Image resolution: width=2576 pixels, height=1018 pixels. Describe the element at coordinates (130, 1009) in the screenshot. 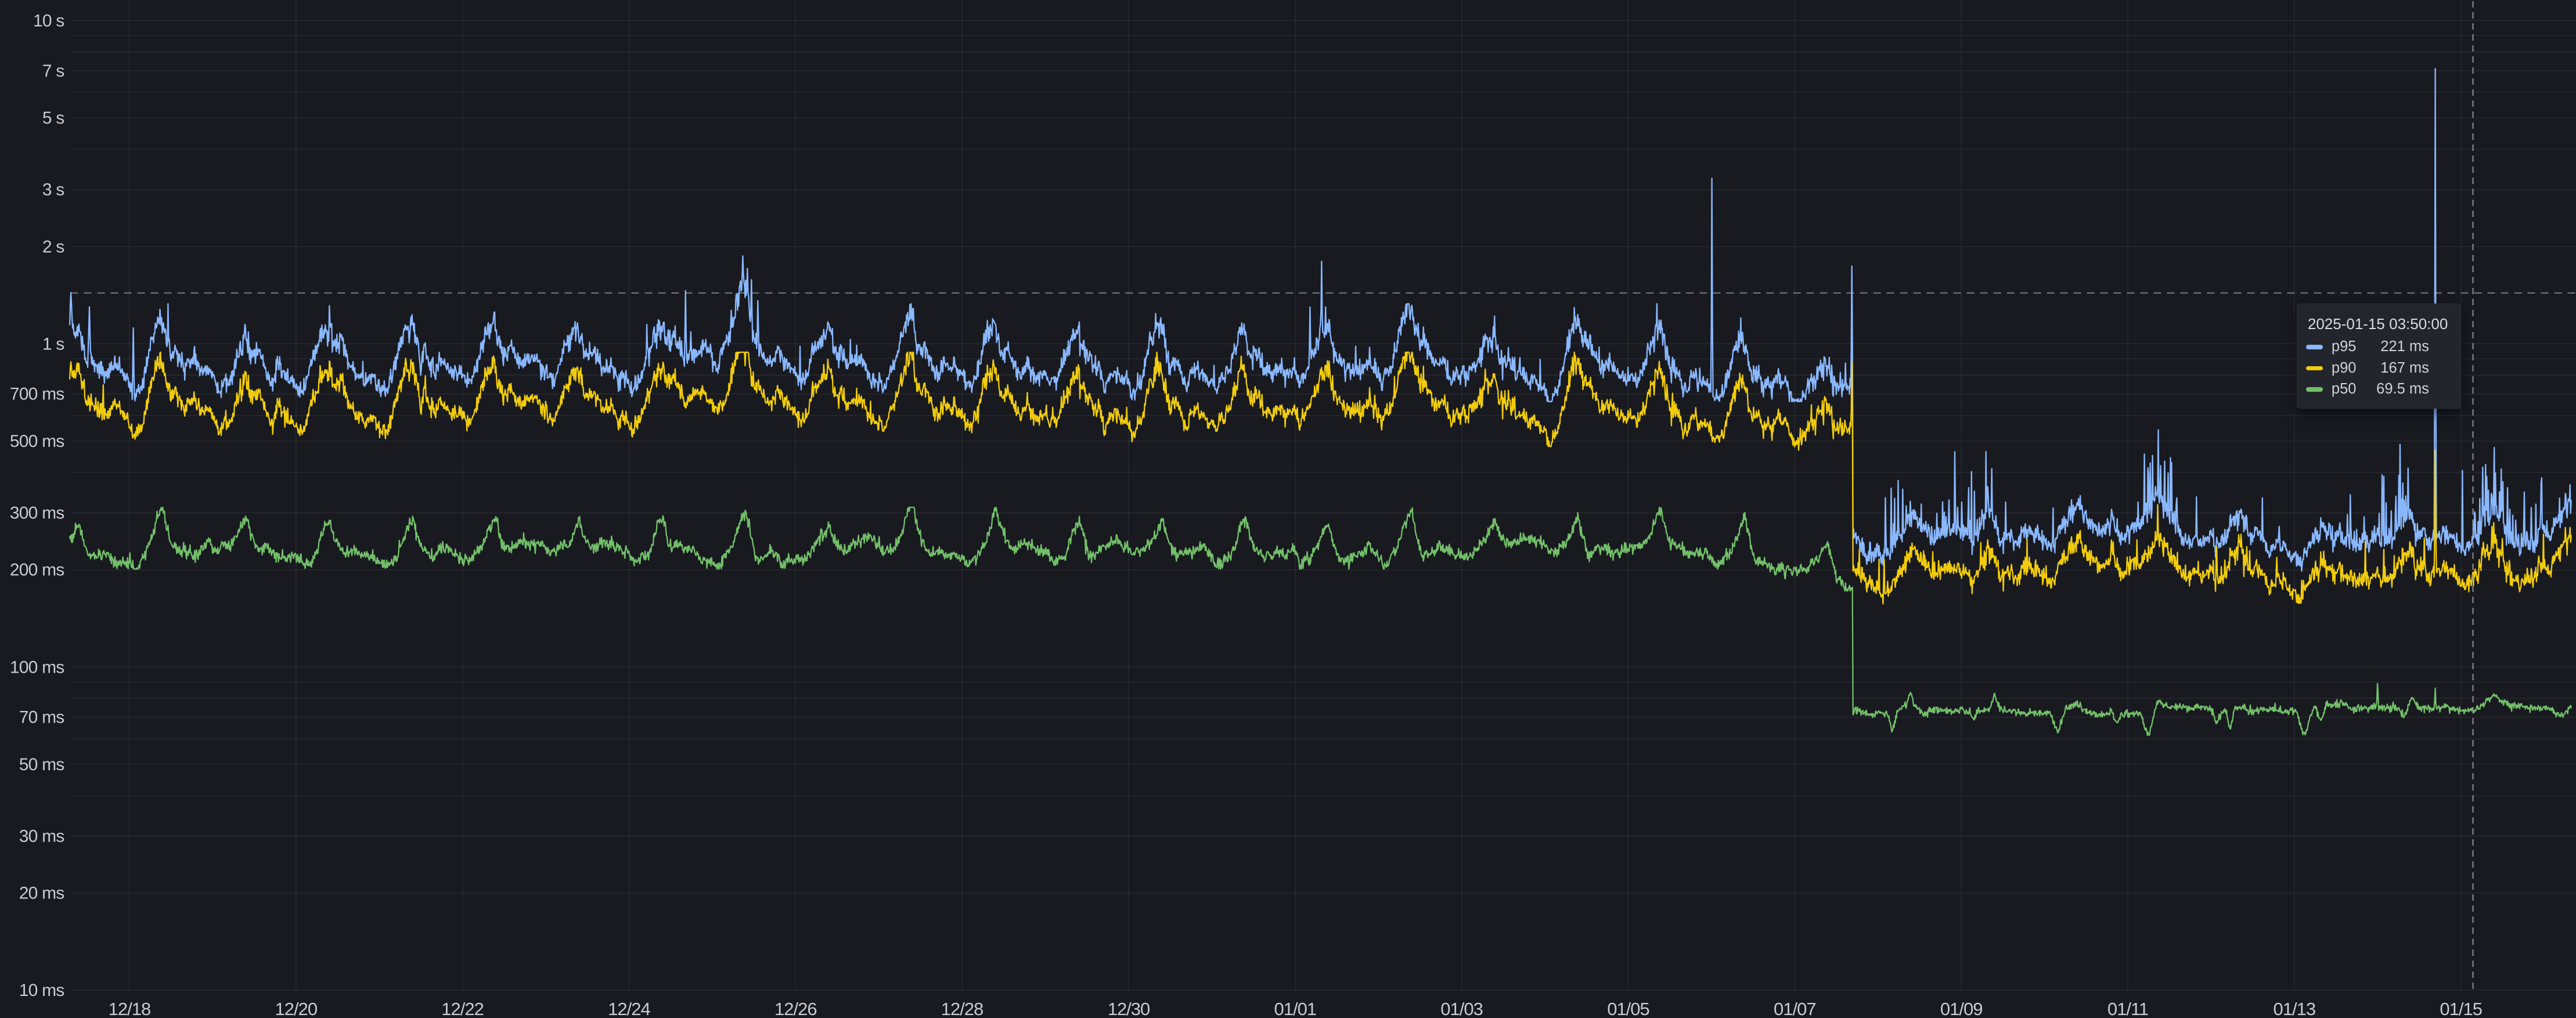

I see `svg-text: 12/18` at that location.